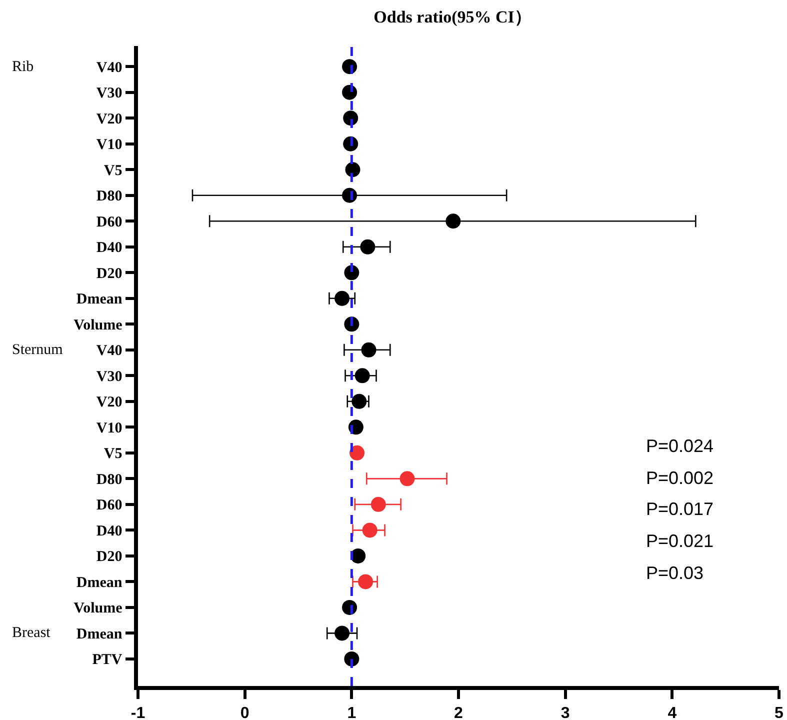  What do you see at coordinates (32, 633) in the screenshot?
I see `y2-tick-label: Breast` at bounding box center [32, 633].